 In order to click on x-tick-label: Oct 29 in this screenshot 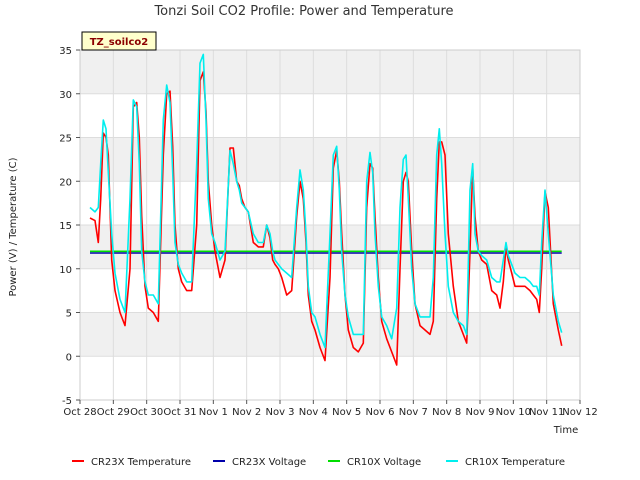, I will do `click(113, 412)`.